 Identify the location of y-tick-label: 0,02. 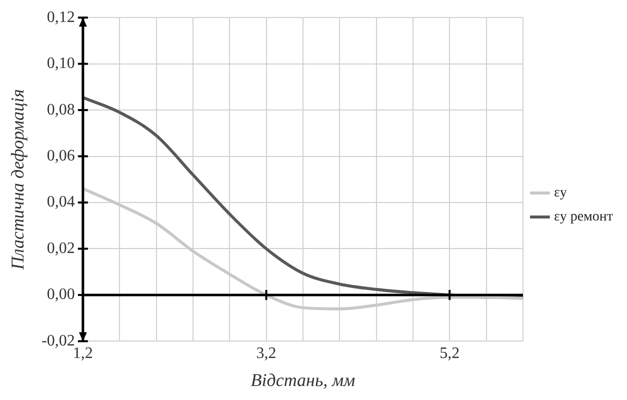
(60, 248).